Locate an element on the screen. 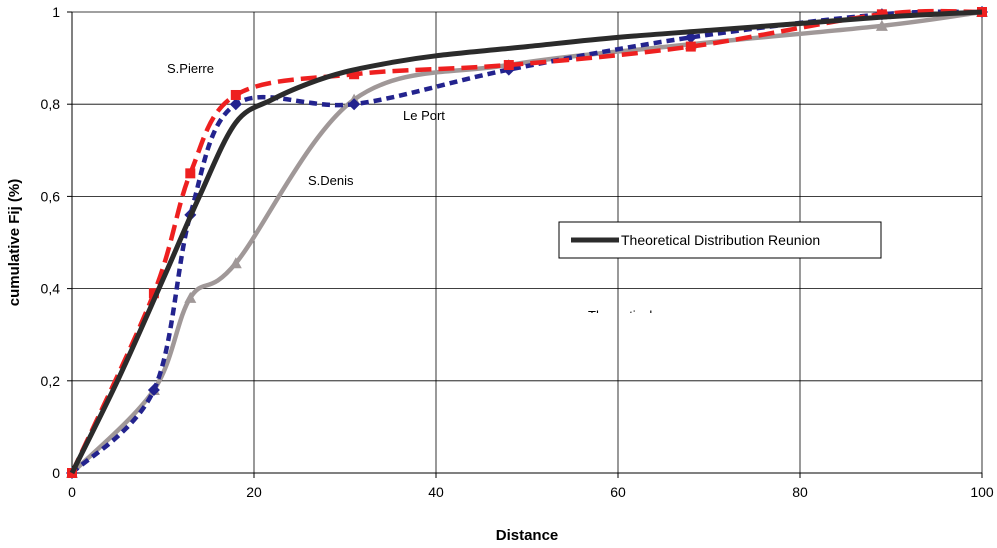 This screenshot has height=548, width=997. x-axis-title: Distance is located at coordinates (527, 535).